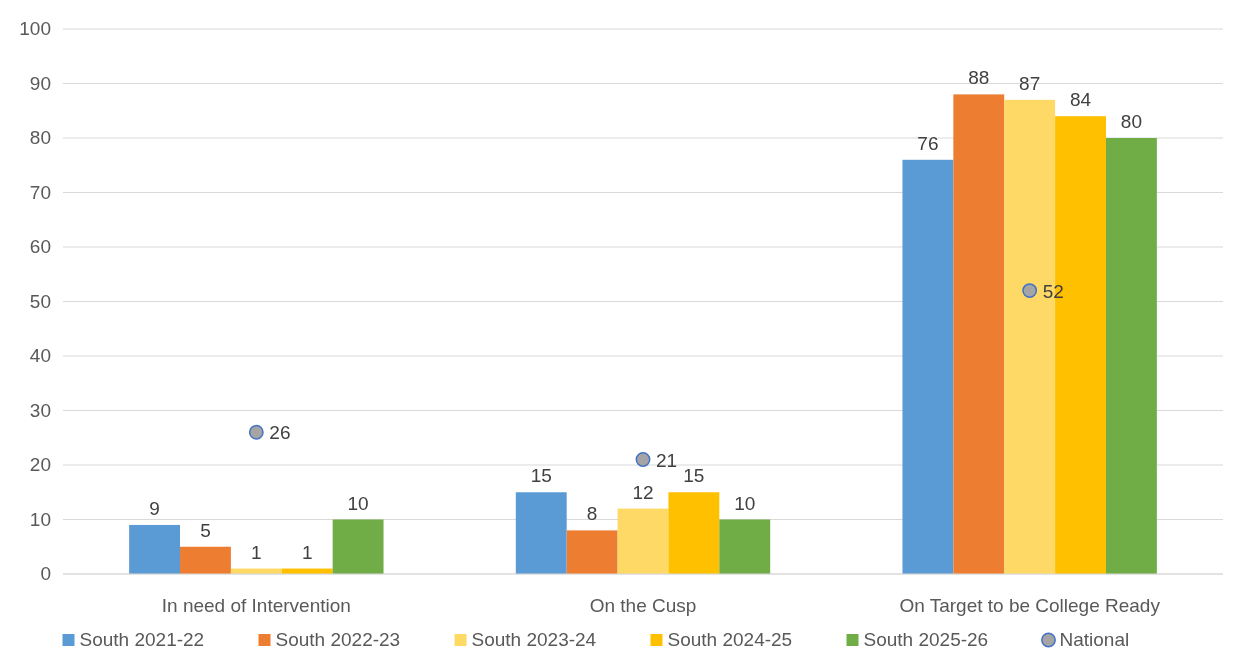 This screenshot has height=665, width=1241. I want to click on data-label: 84, so click(1080, 100).